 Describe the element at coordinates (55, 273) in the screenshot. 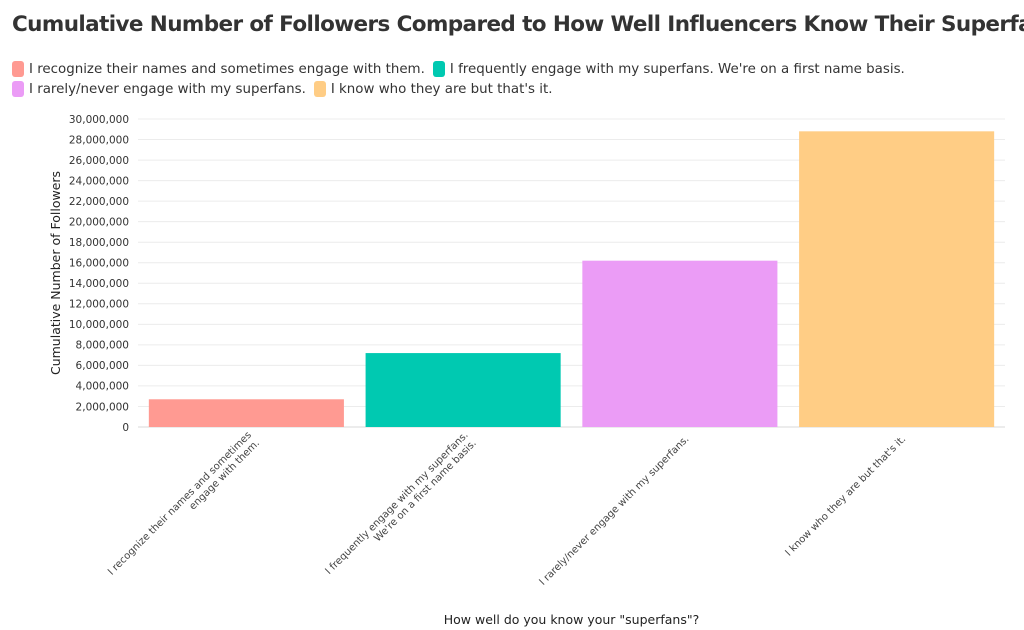

I see `y-axis-title: Cumulative Number of Followers` at that location.